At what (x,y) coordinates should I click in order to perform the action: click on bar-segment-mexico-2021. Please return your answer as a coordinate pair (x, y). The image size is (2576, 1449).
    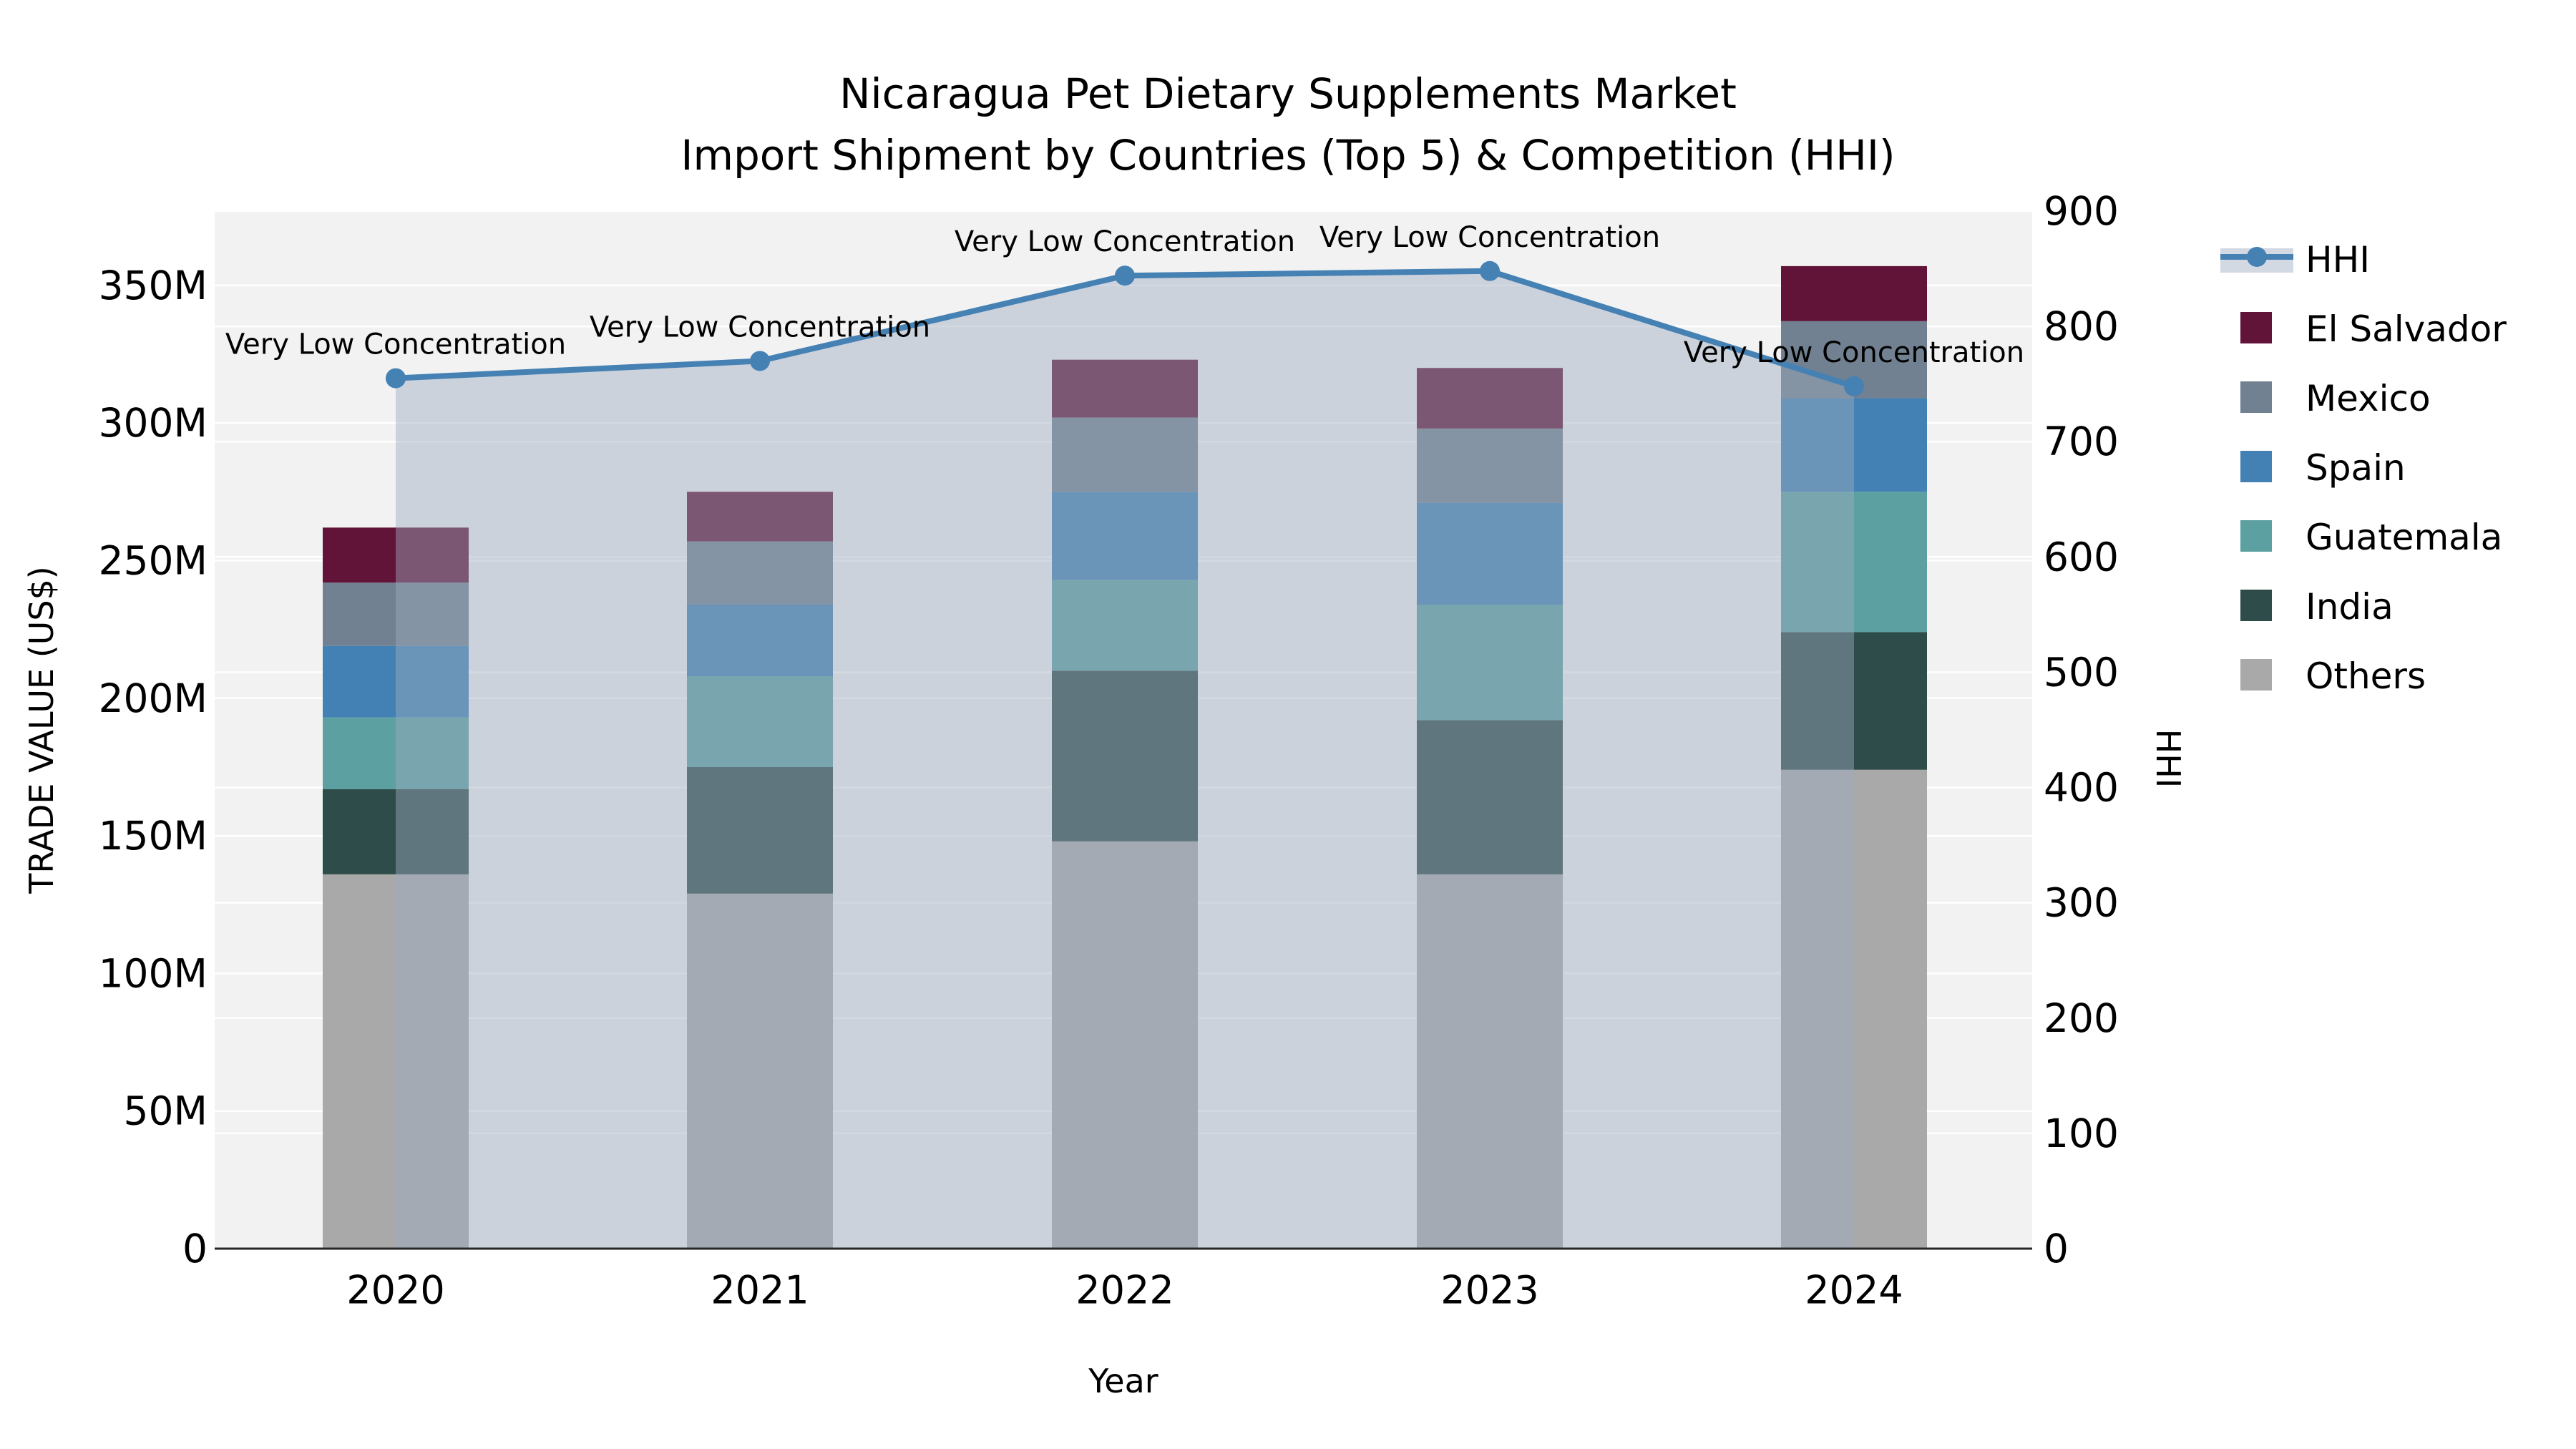
    Looking at the image, I should click on (760, 573).